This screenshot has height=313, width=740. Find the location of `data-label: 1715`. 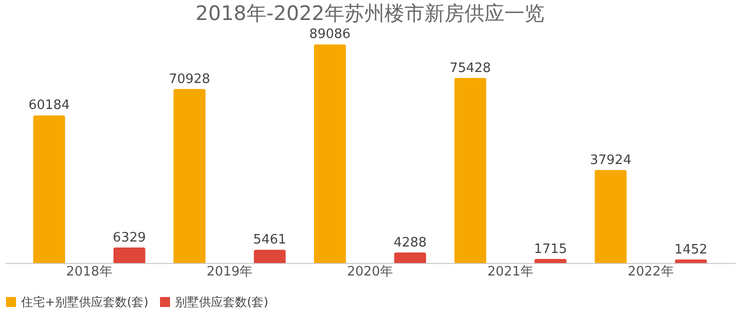

data-label: 1715 is located at coordinates (551, 249).